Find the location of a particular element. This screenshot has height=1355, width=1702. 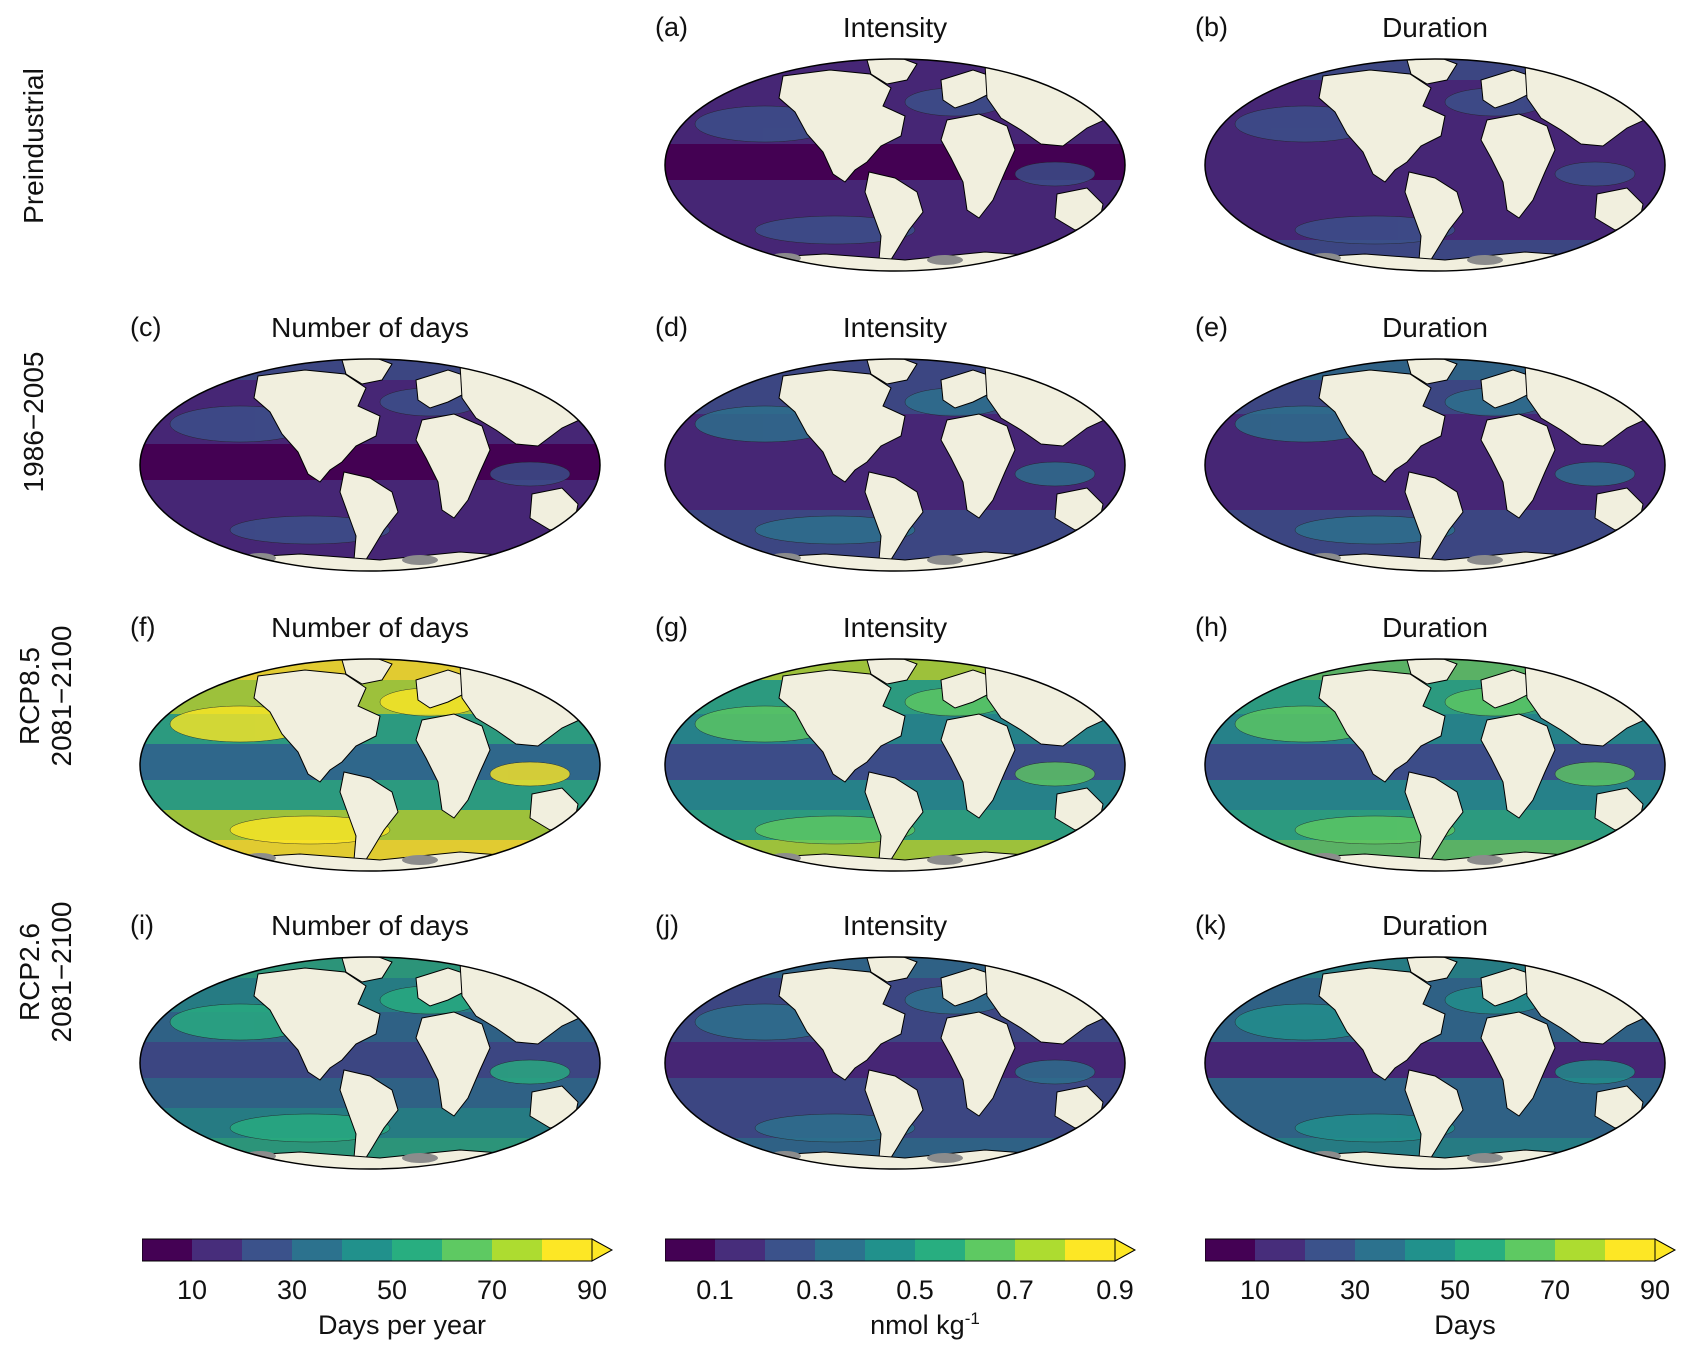

panel-c: (c) Number of days is located at coordinates (370, 444).